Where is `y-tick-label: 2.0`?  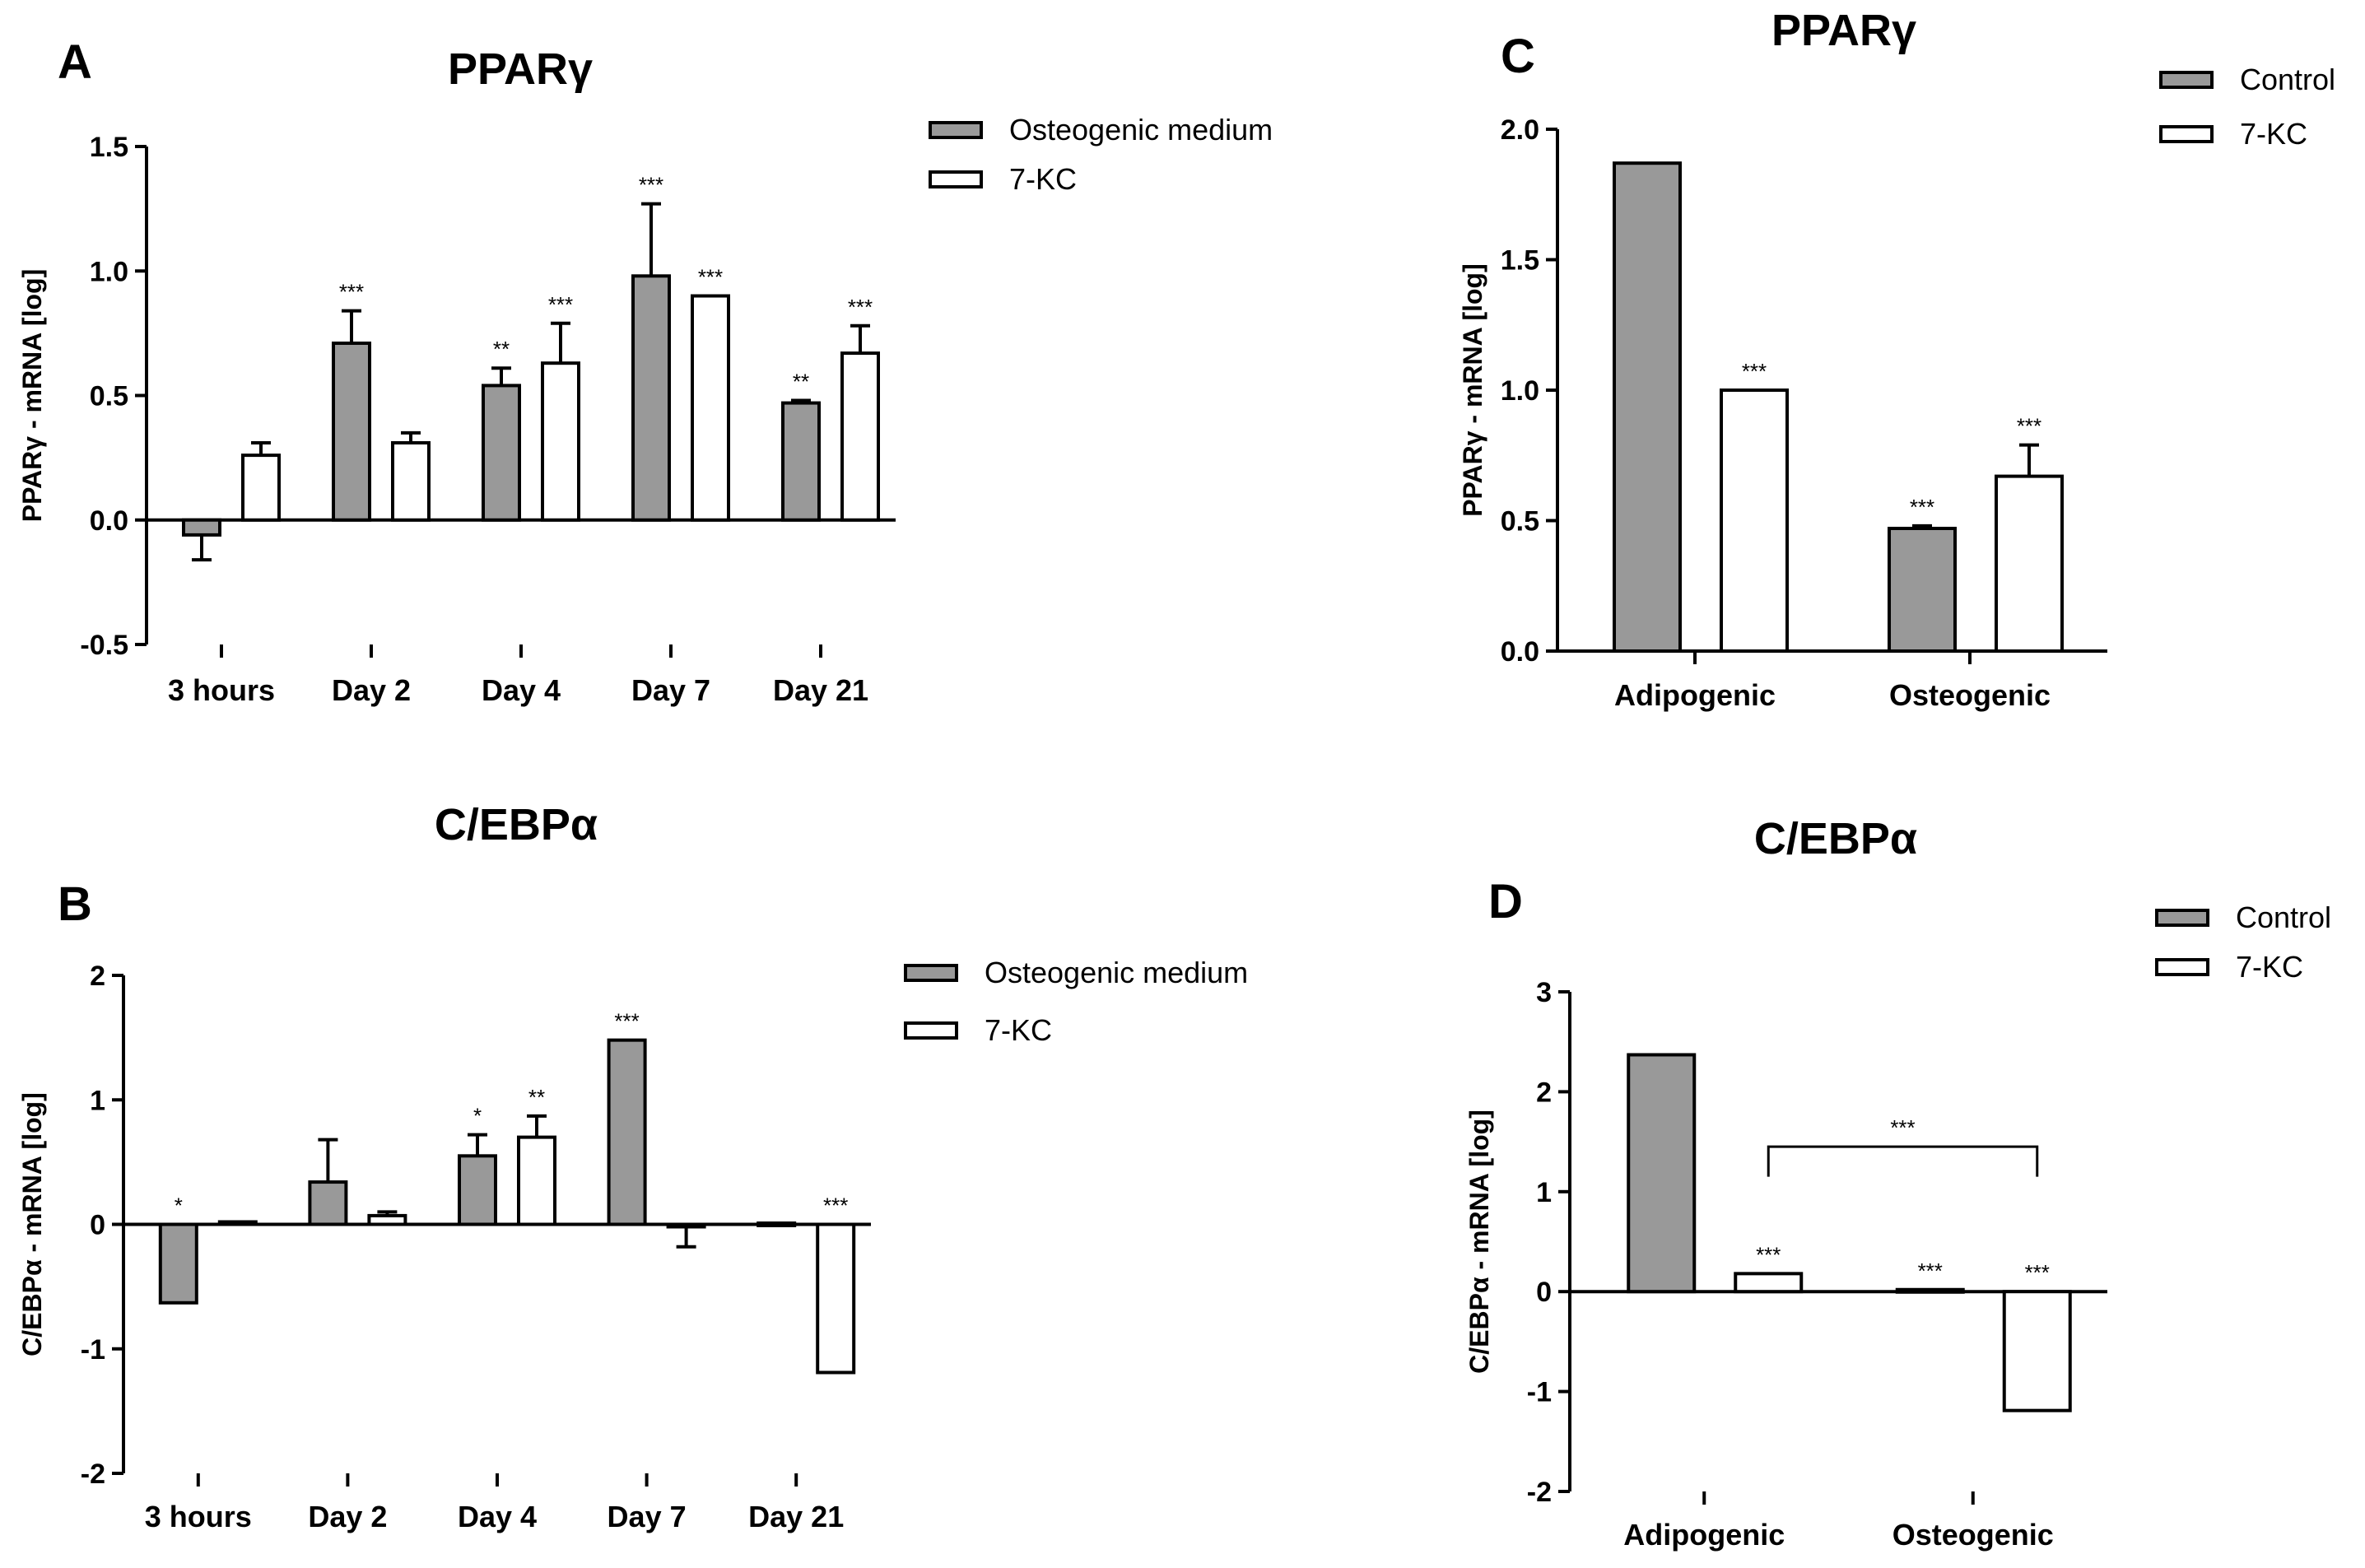
y-tick-label: 2.0 is located at coordinates (1520, 130).